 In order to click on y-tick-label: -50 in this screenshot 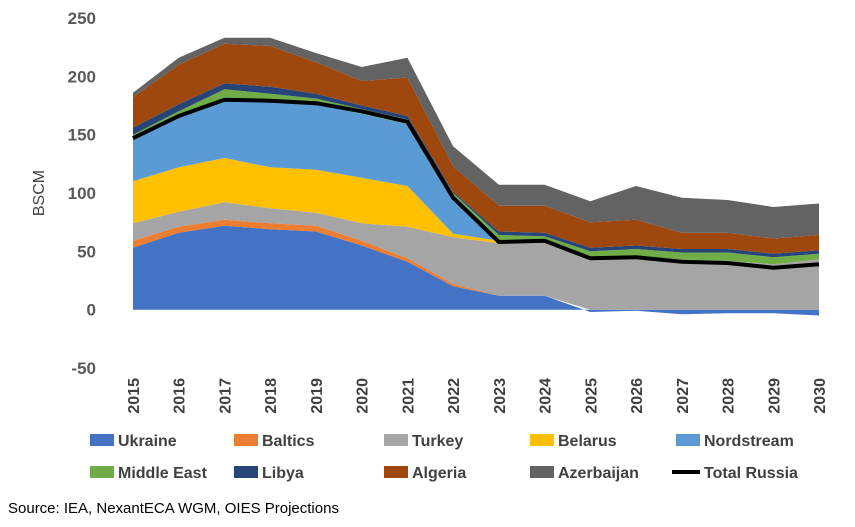, I will do `click(83, 368)`.